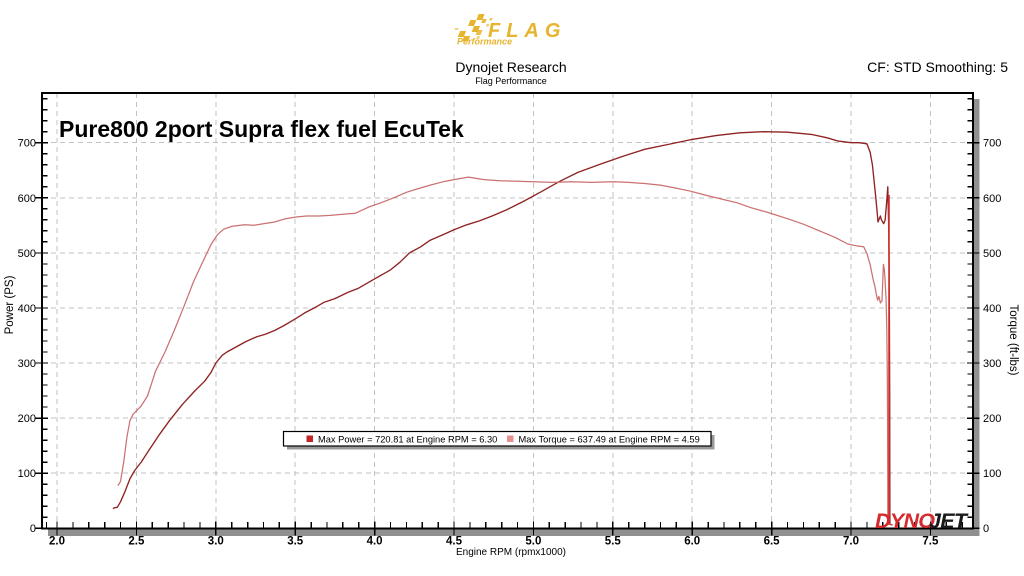 The width and height of the screenshot is (1024, 576). Describe the element at coordinates (454, 542) in the screenshot. I see `svg-text: 4.5` at that location.